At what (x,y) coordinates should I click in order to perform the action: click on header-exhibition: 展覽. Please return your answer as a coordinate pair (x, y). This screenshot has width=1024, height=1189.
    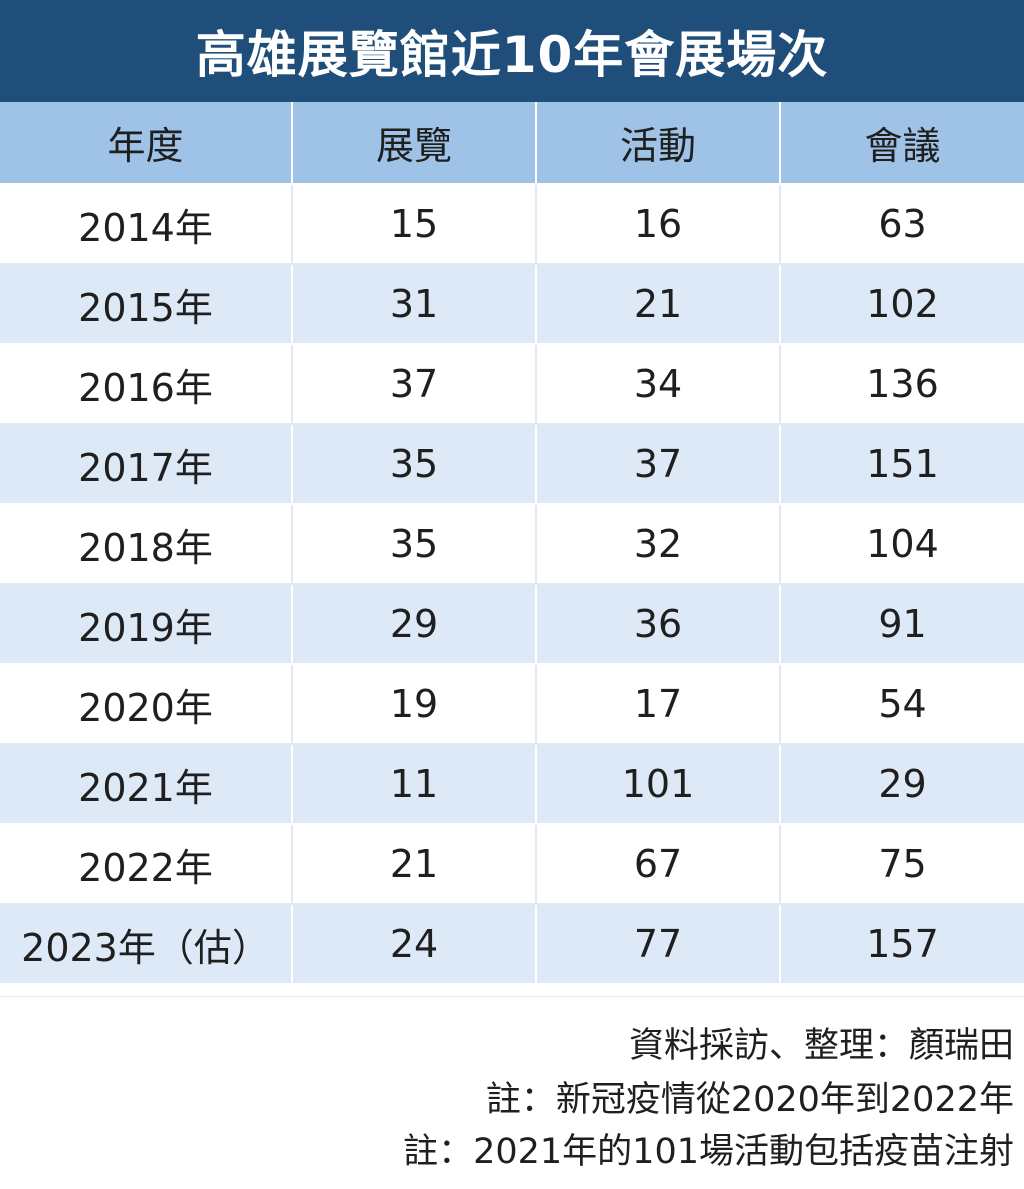
    Looking at the image, I should click on (414, 143).